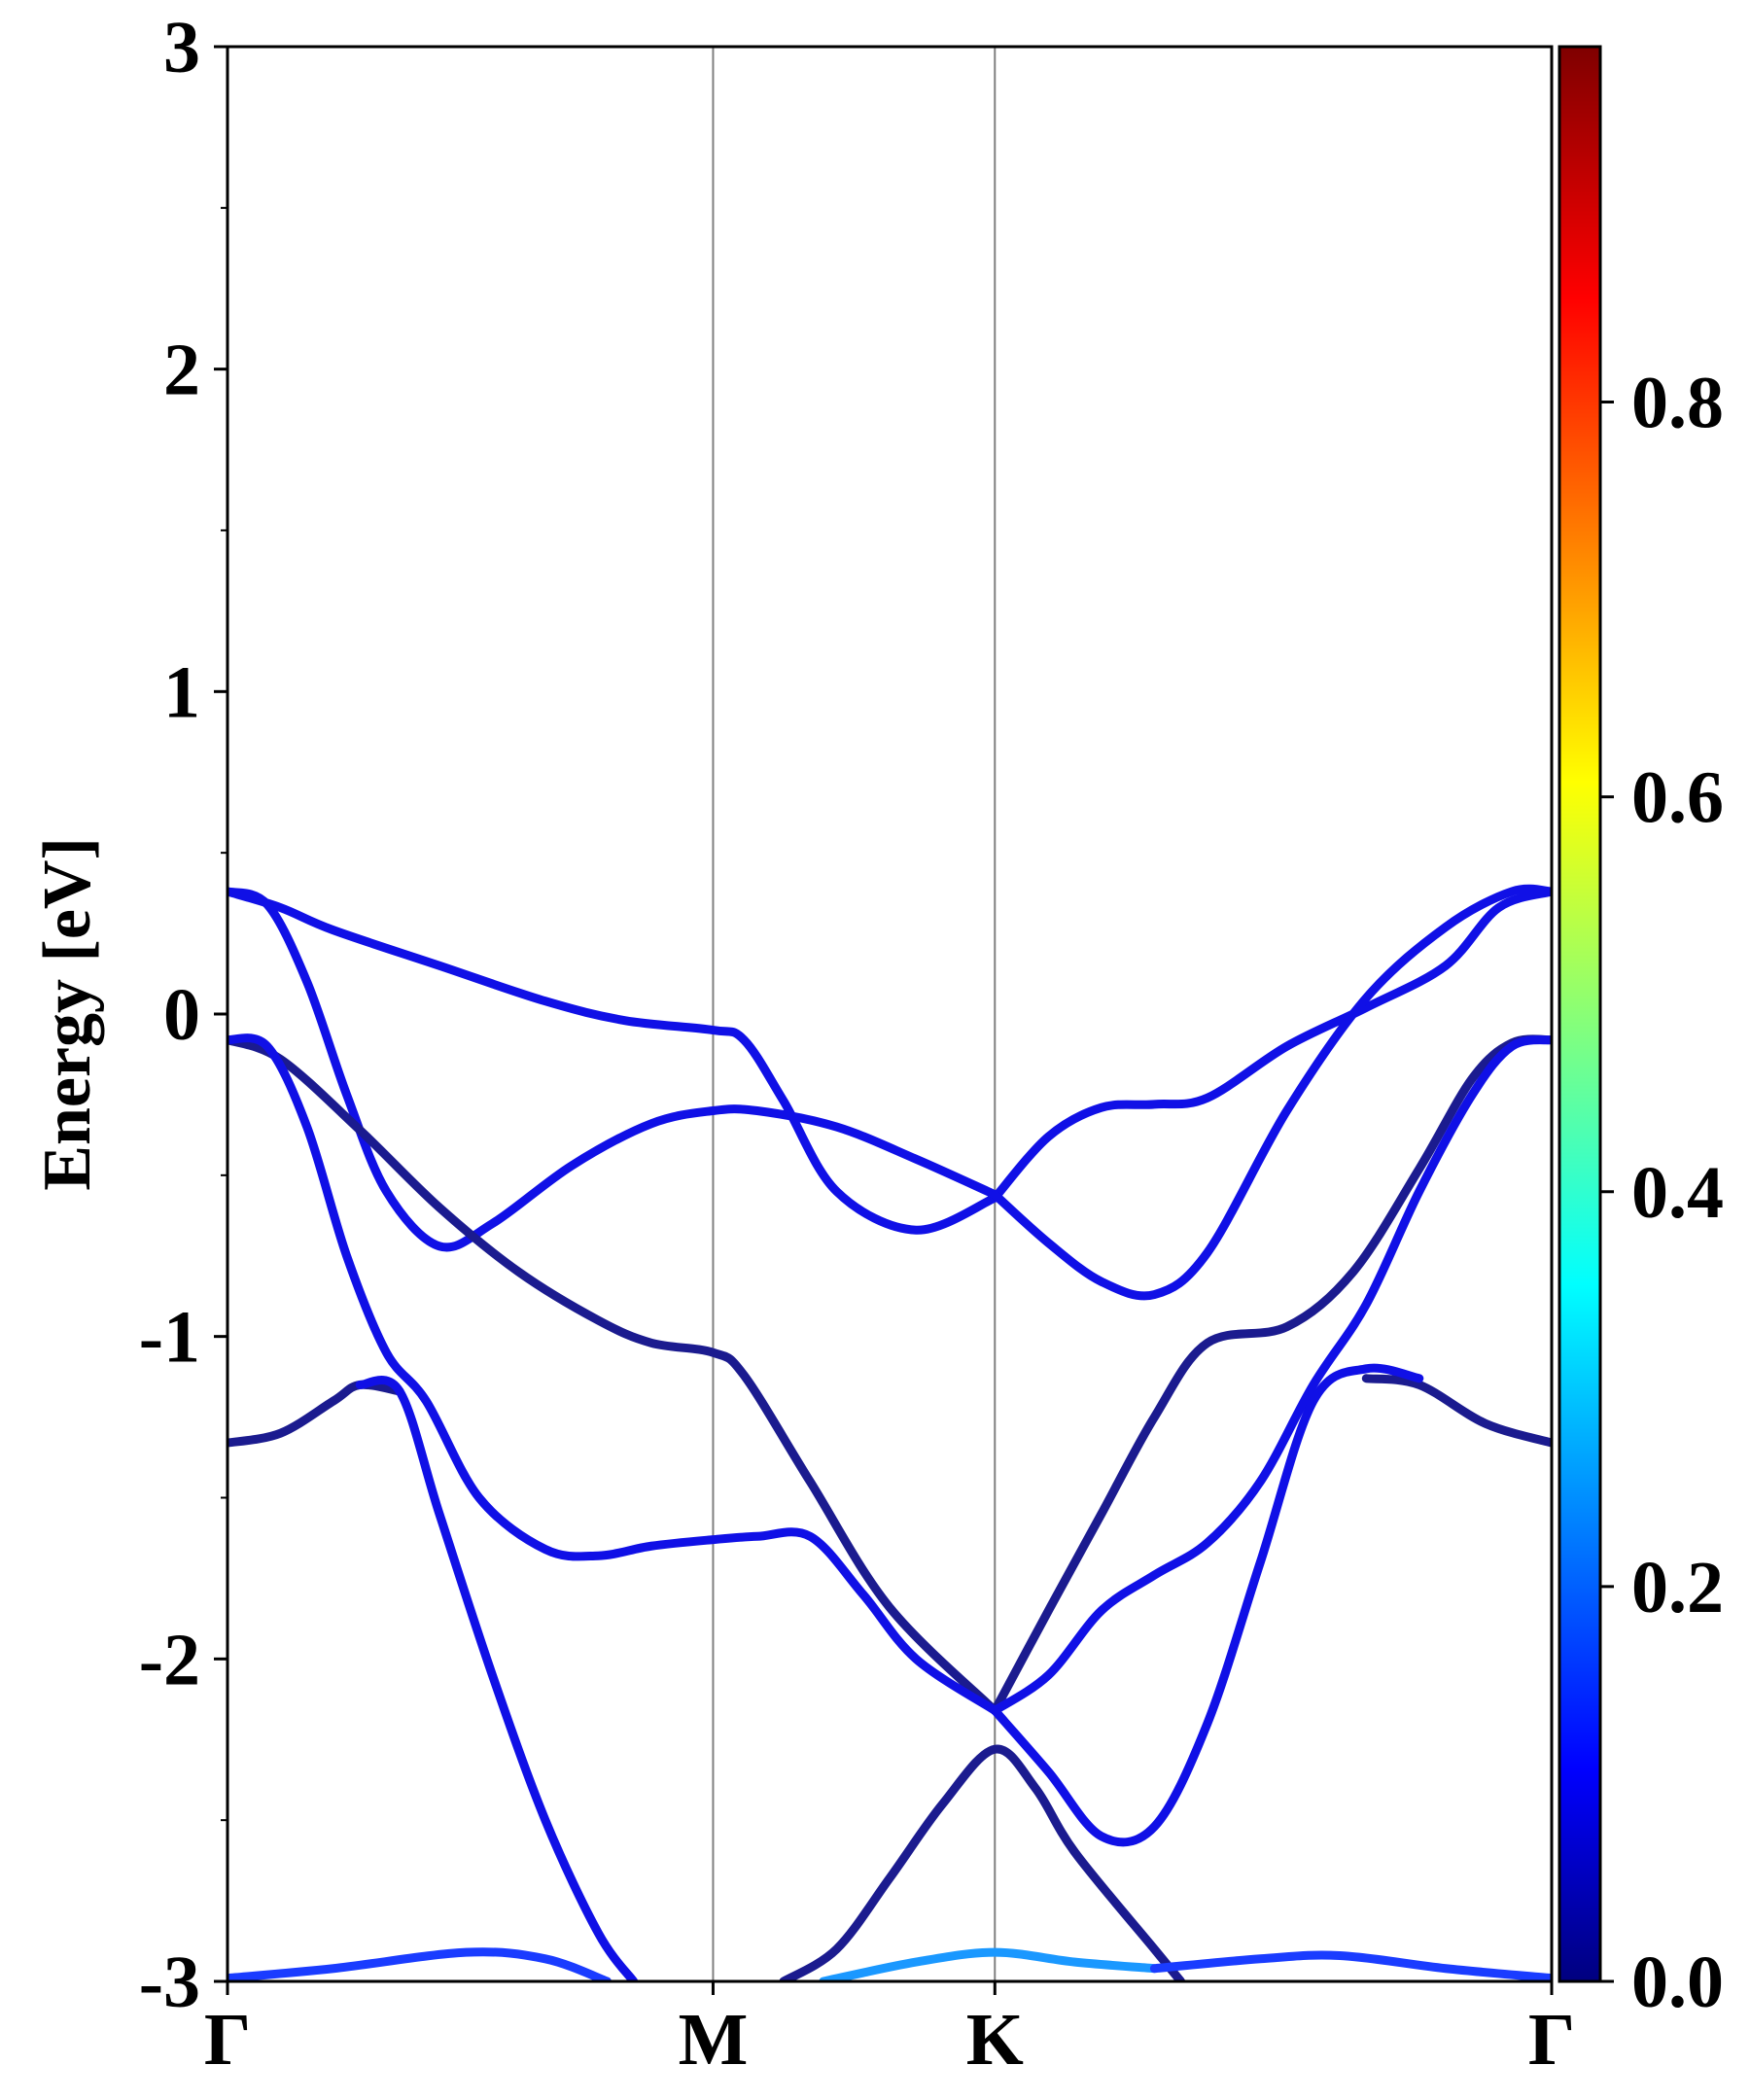 The width and height of the screenshot is (1750, 2100). Describe the element at coordinates (169, 1982) in the screenshot. I see `y-tick-label: -3` at that location.